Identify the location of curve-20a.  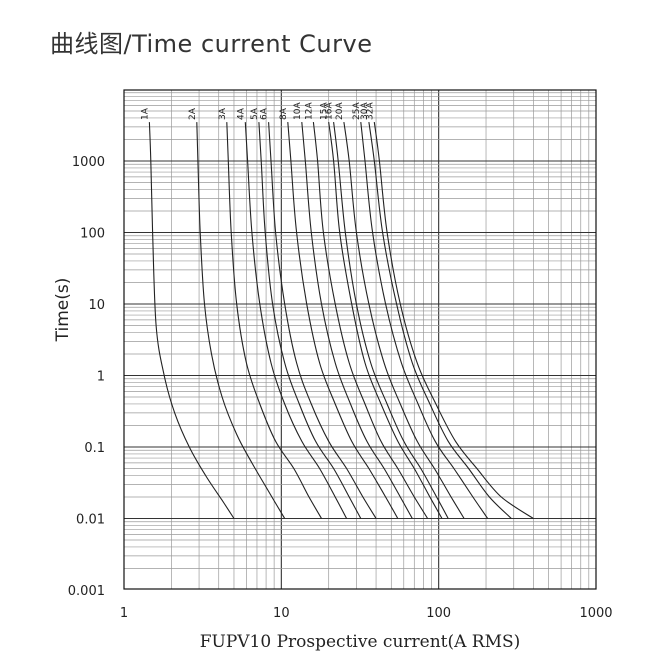
(404, 320).